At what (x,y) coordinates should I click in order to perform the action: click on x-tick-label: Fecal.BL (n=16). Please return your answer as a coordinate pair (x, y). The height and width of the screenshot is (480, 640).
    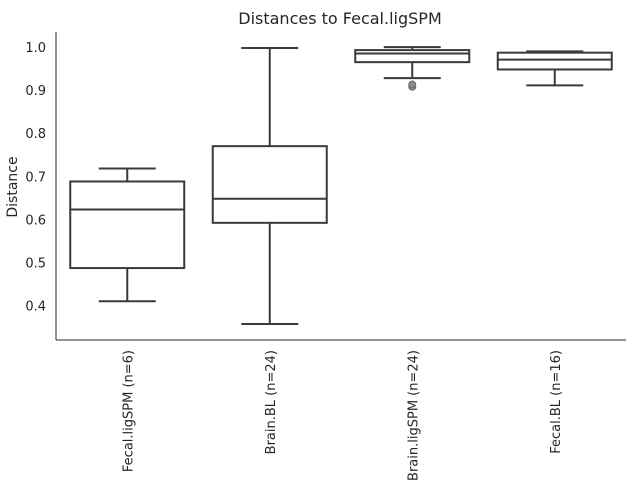
    Looking at the image, I should click on (556, 402).